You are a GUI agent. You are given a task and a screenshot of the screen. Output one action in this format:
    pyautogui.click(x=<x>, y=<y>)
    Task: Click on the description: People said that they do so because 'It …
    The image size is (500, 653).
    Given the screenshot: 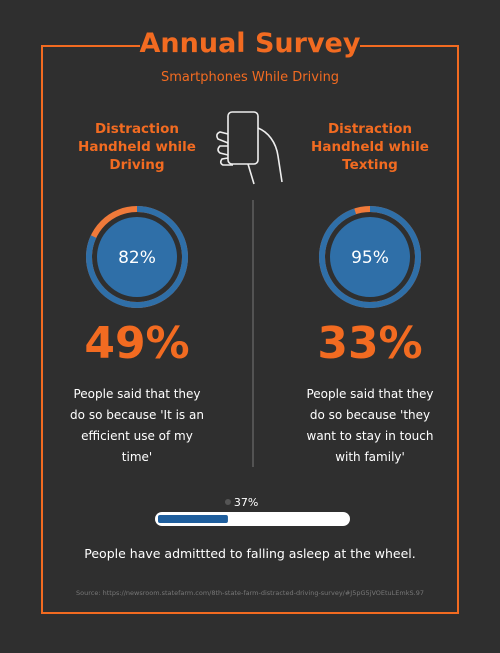 What is the action you would take?
    pyautogui.click(x=137, y=425)
    